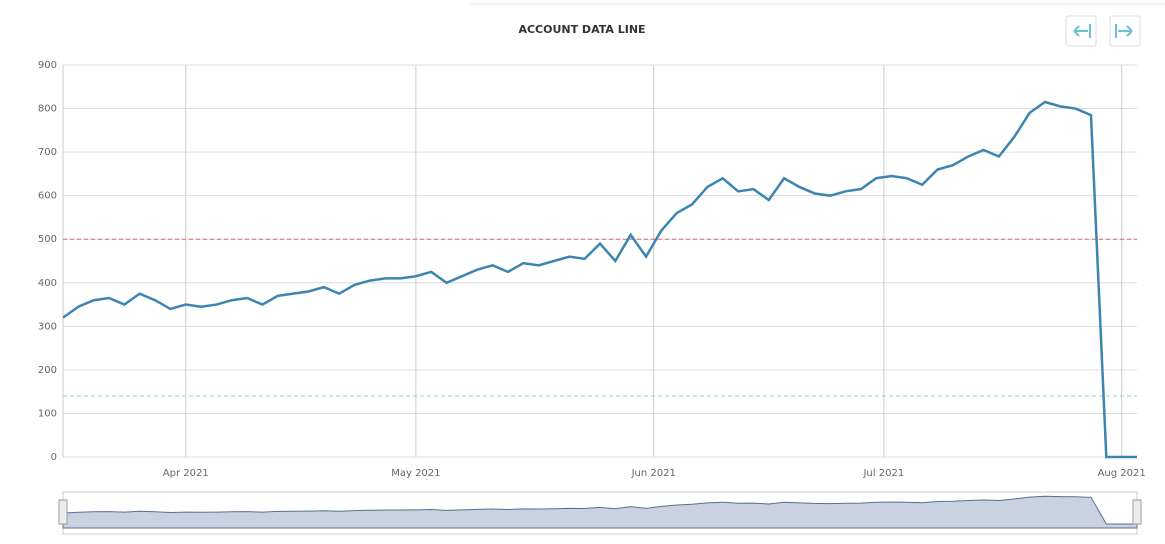 Image resolution: width=1165 pixels, height=544 pixels. Describe the element at coordinates (47, 196) in the screenshot. I see `y-tick-label: 600` at that location.